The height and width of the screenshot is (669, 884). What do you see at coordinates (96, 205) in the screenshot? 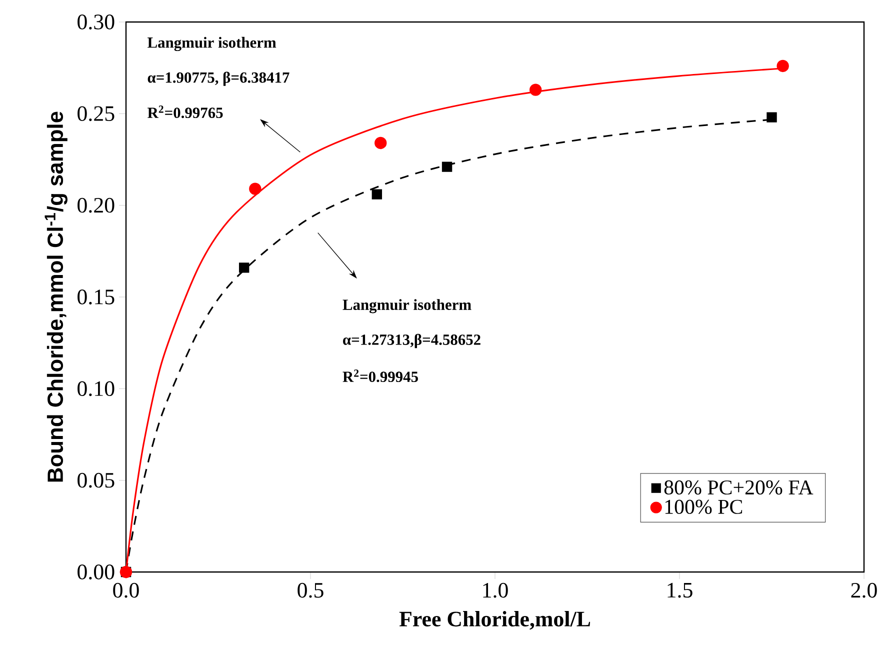
I see `y-tick-label: 0.20` at bounding box center [96, 205].